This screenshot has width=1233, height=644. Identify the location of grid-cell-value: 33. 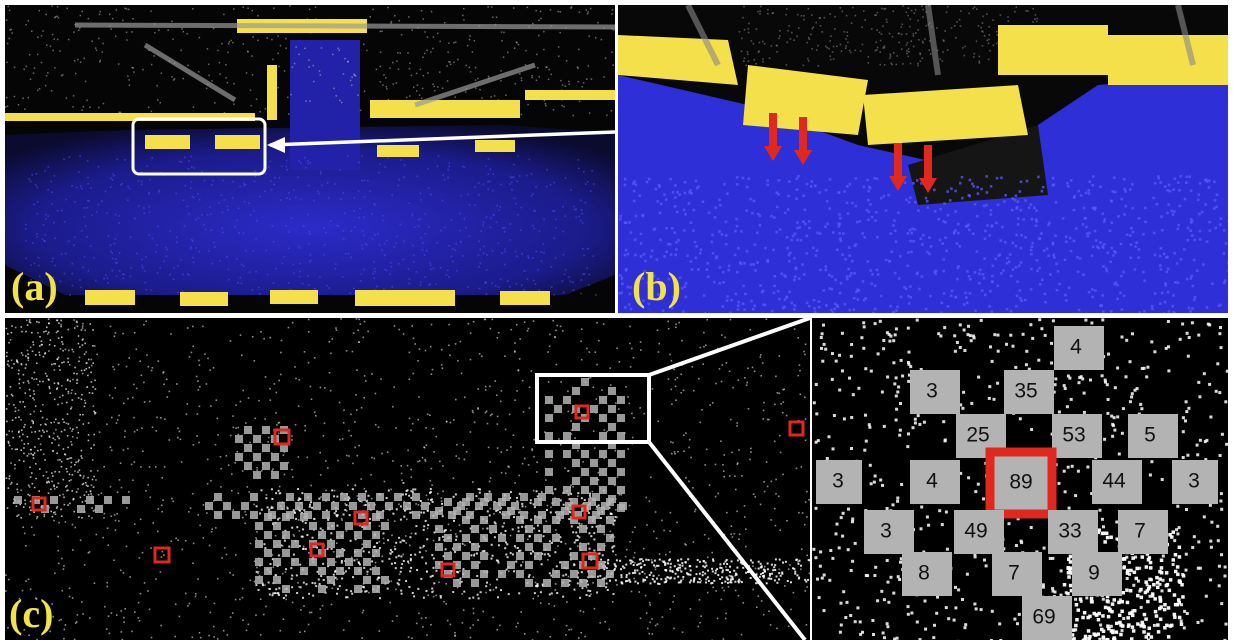
(1069, 531).